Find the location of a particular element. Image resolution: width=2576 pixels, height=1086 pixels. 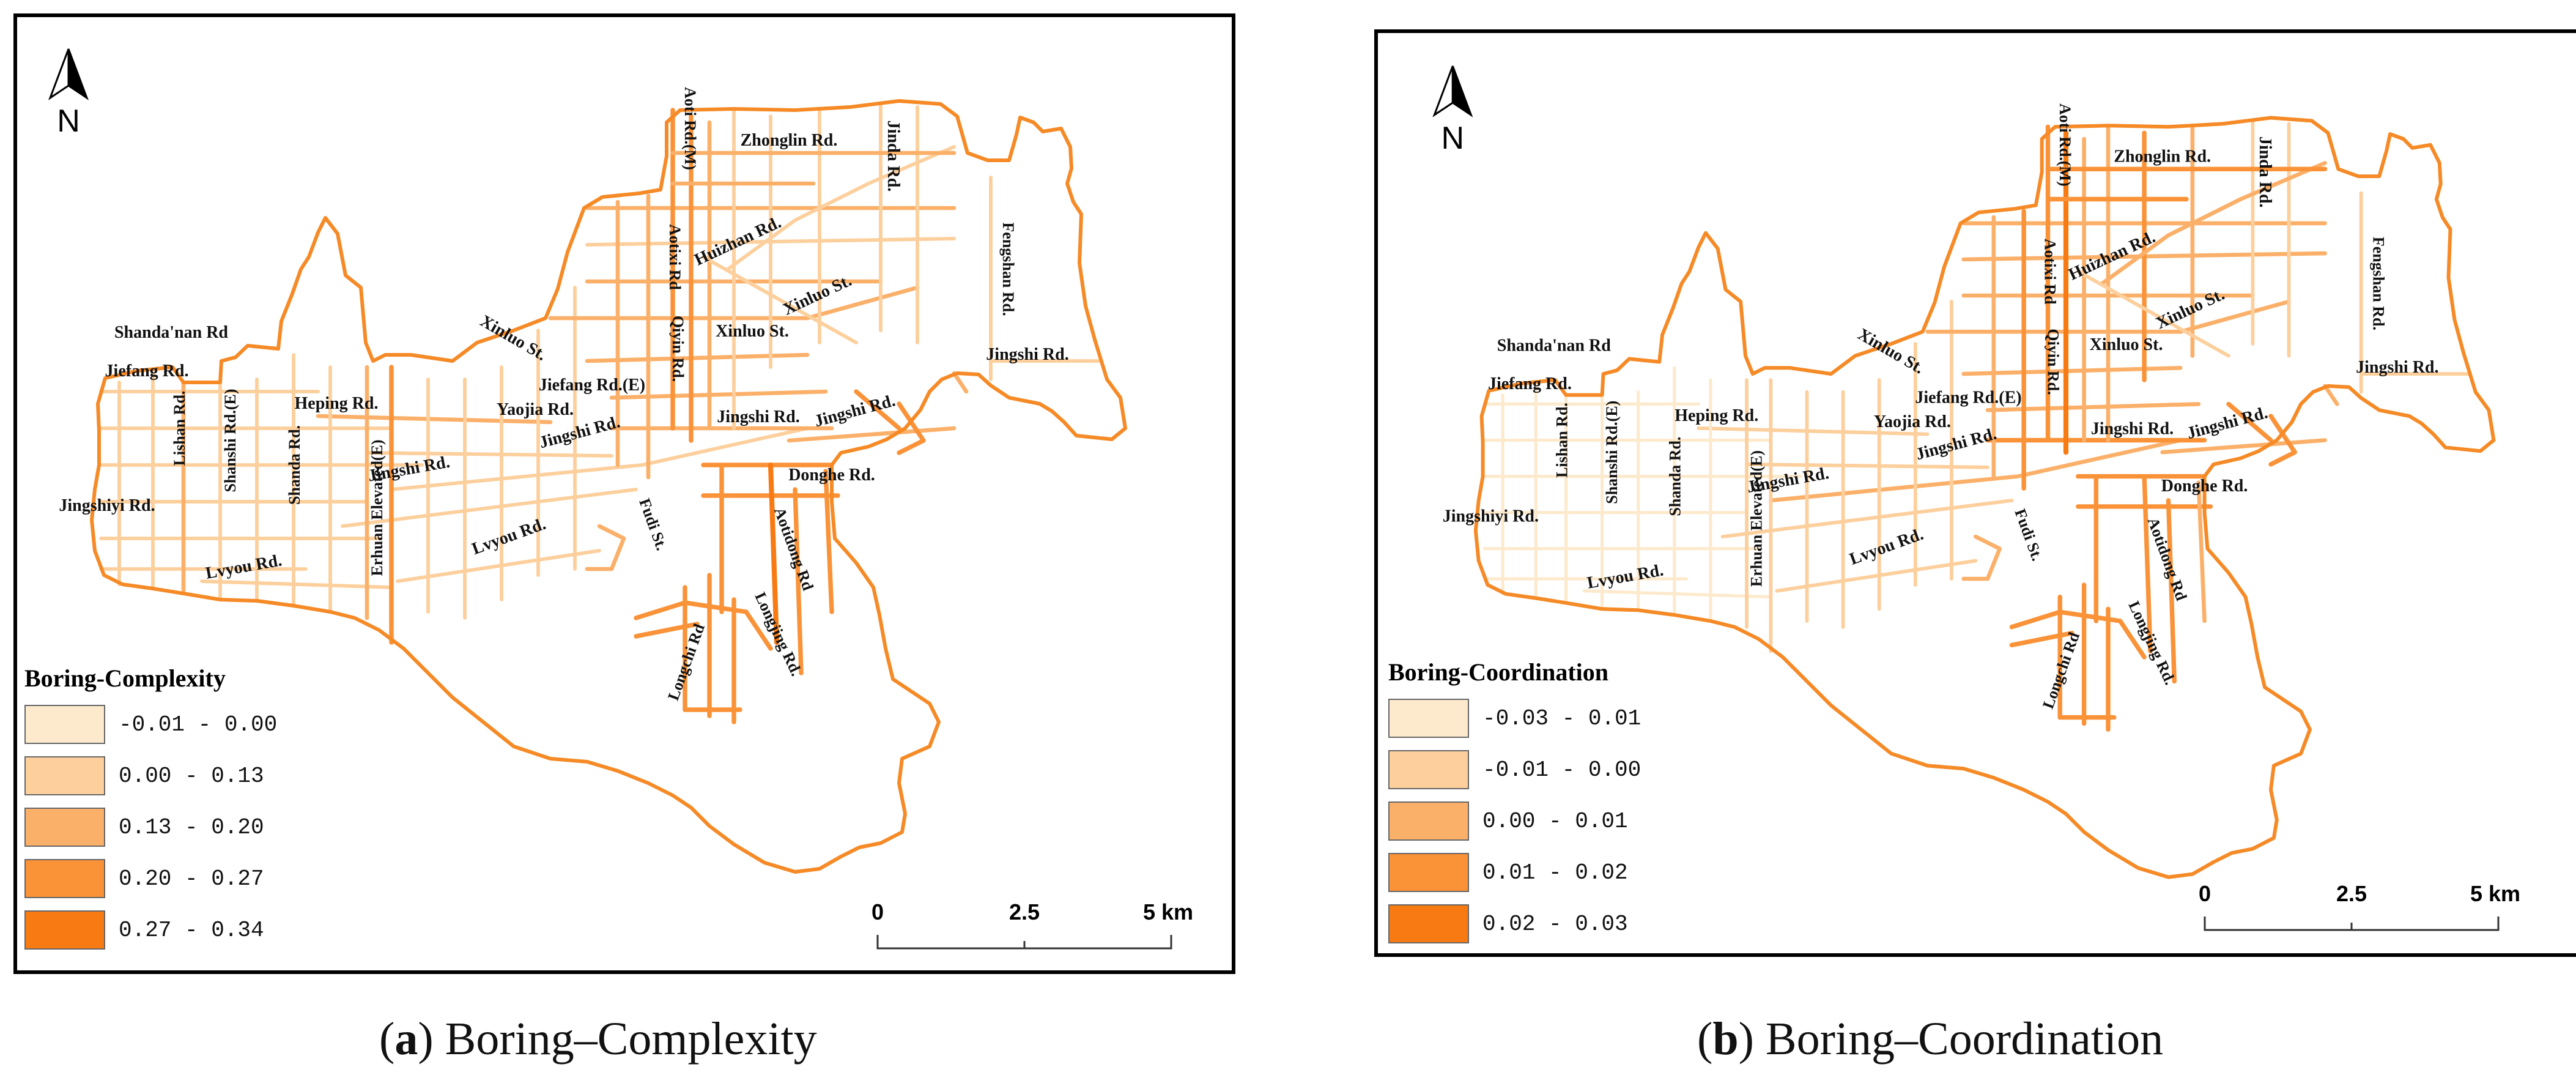

legend-label: 0.27 - 0.34 is located at coordinates (191, 930).